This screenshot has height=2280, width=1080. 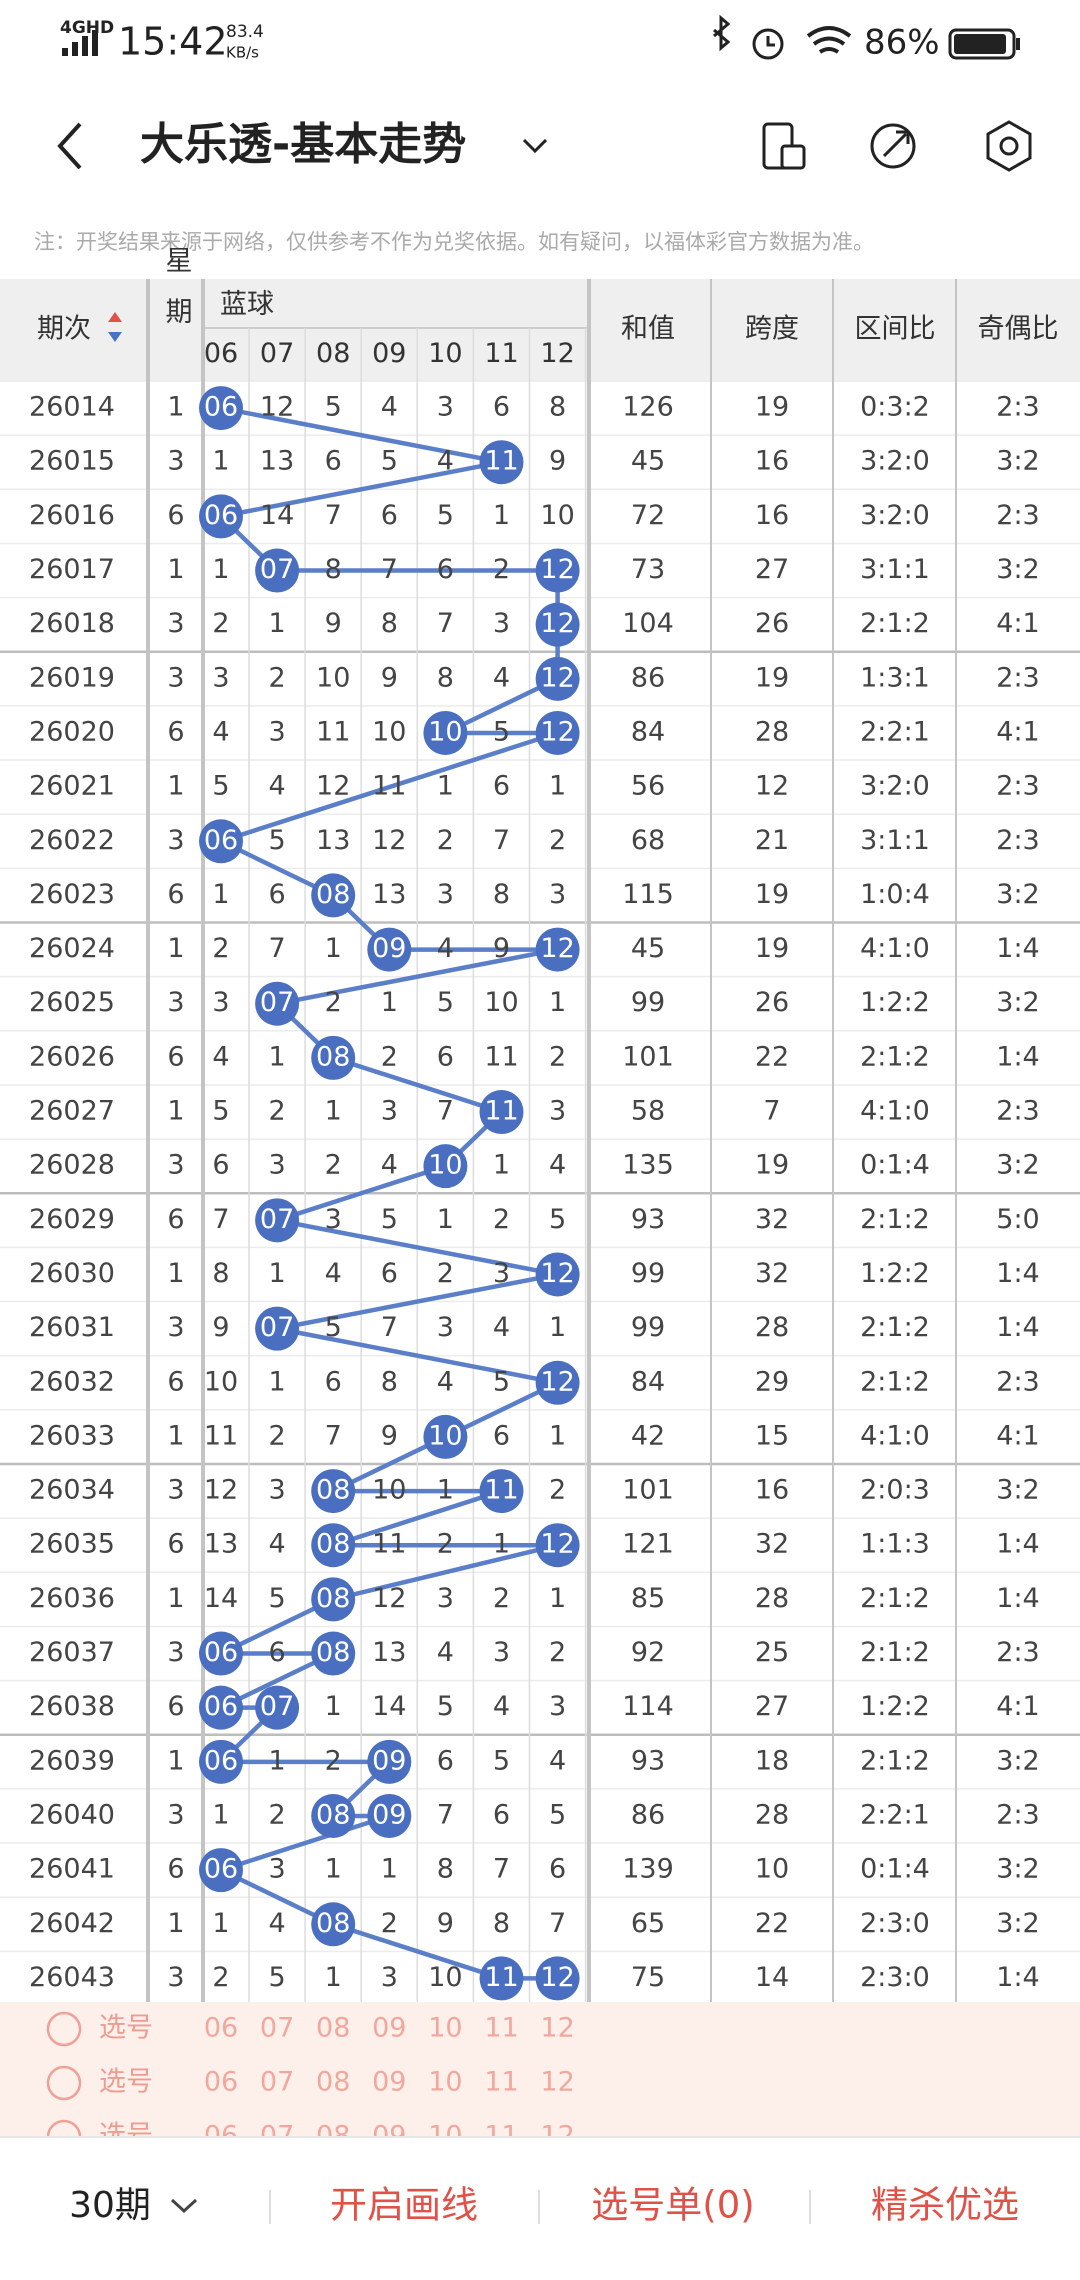 What do you see at coordinates (772, 1760) in the screenshot?
I see `span-value: 18` at bounding box center [772, 1760].